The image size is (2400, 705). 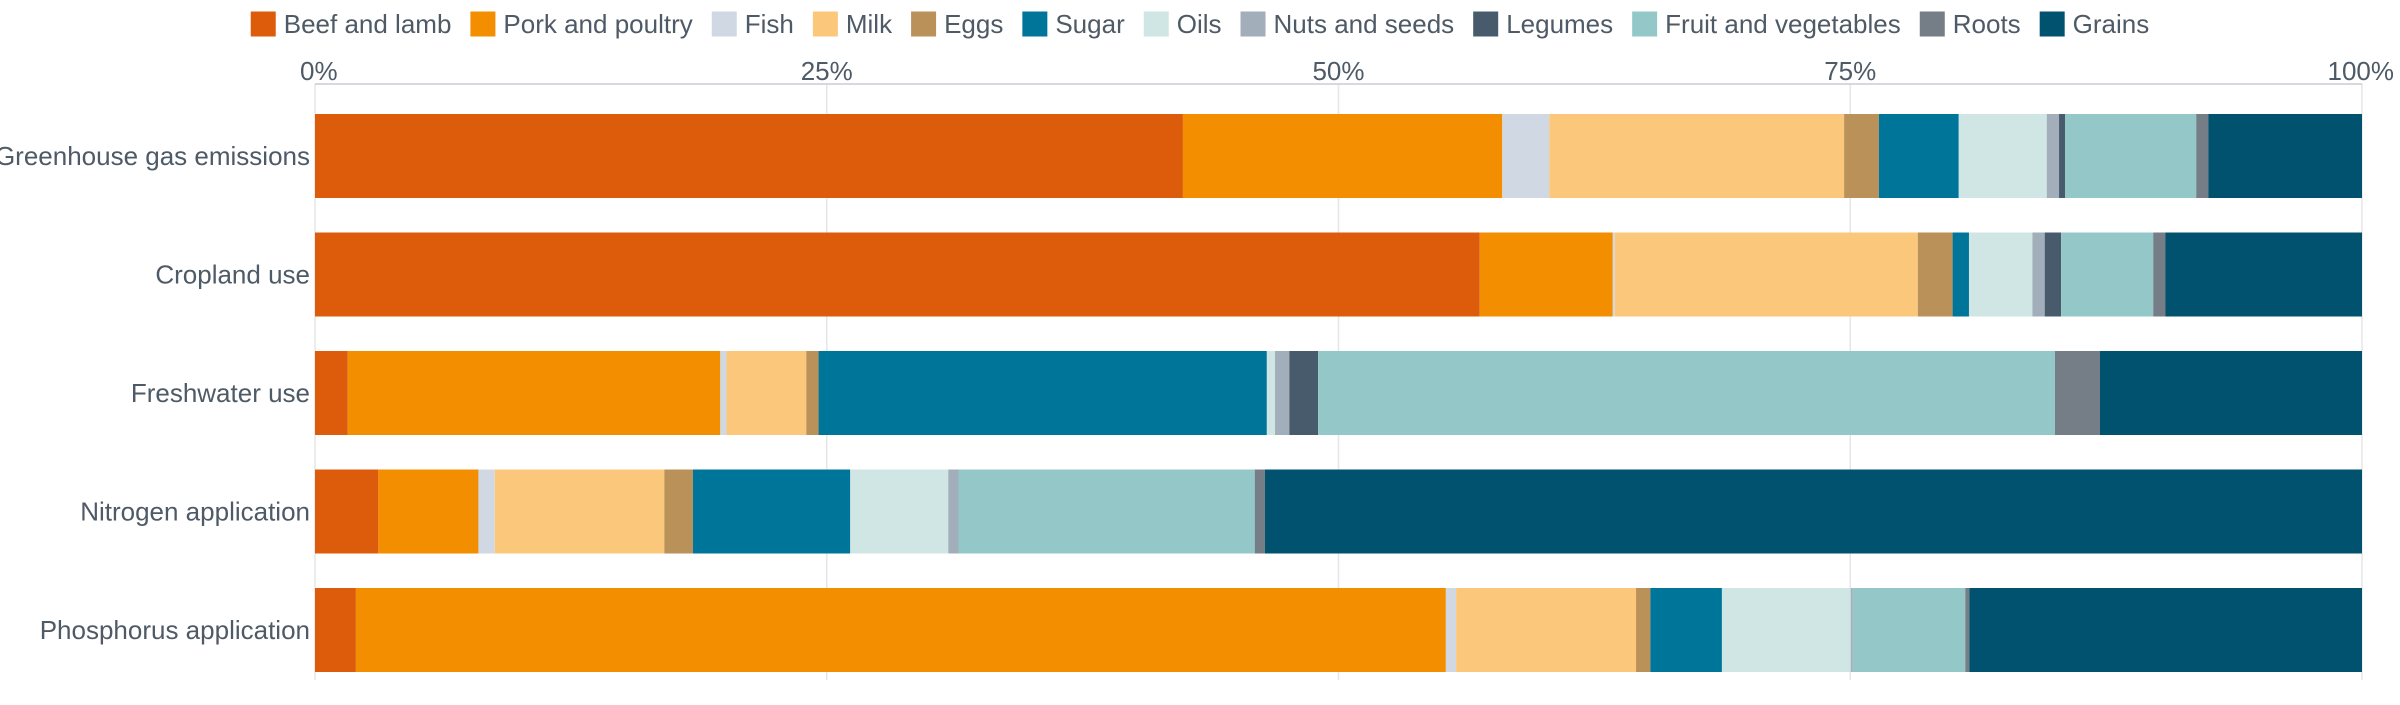 What do you see at coordinates (1850, 71) in the screenshot?
I see `x-tick-label: 75%` at bounding box center [1850, 71].